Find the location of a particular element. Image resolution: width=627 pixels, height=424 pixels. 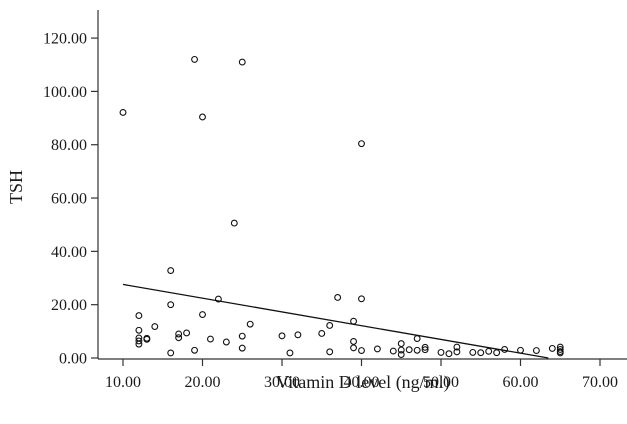

x-tick-label: 50.00 is located at coordinates (441, 382).